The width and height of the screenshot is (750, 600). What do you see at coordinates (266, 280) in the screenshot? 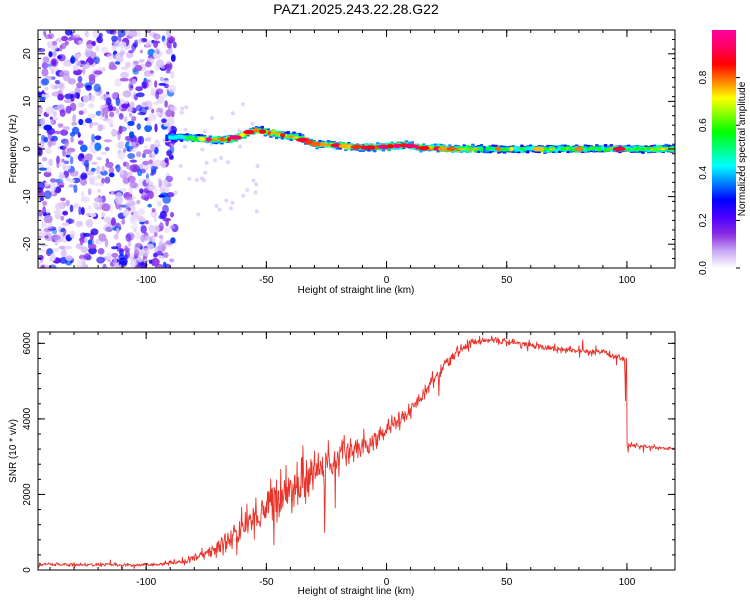
I see `spectrogram-x-tick-label: -50` at bounding box center [266, 280].